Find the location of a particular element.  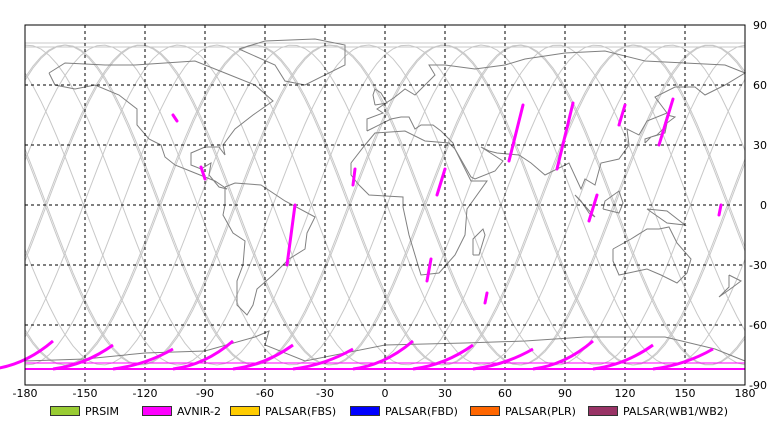

legend-label: PALSAR(FBD) is located at coordinates (421, 411).